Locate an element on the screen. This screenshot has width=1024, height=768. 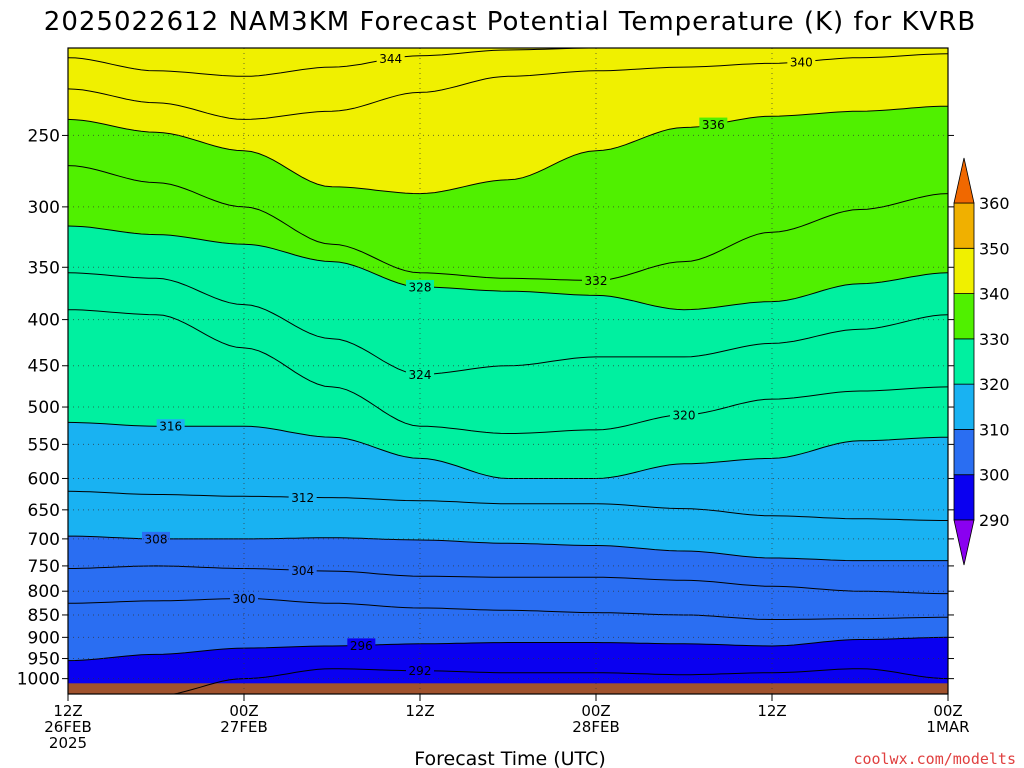
colorbar-label: 360 is located at coordinates (994, 203).